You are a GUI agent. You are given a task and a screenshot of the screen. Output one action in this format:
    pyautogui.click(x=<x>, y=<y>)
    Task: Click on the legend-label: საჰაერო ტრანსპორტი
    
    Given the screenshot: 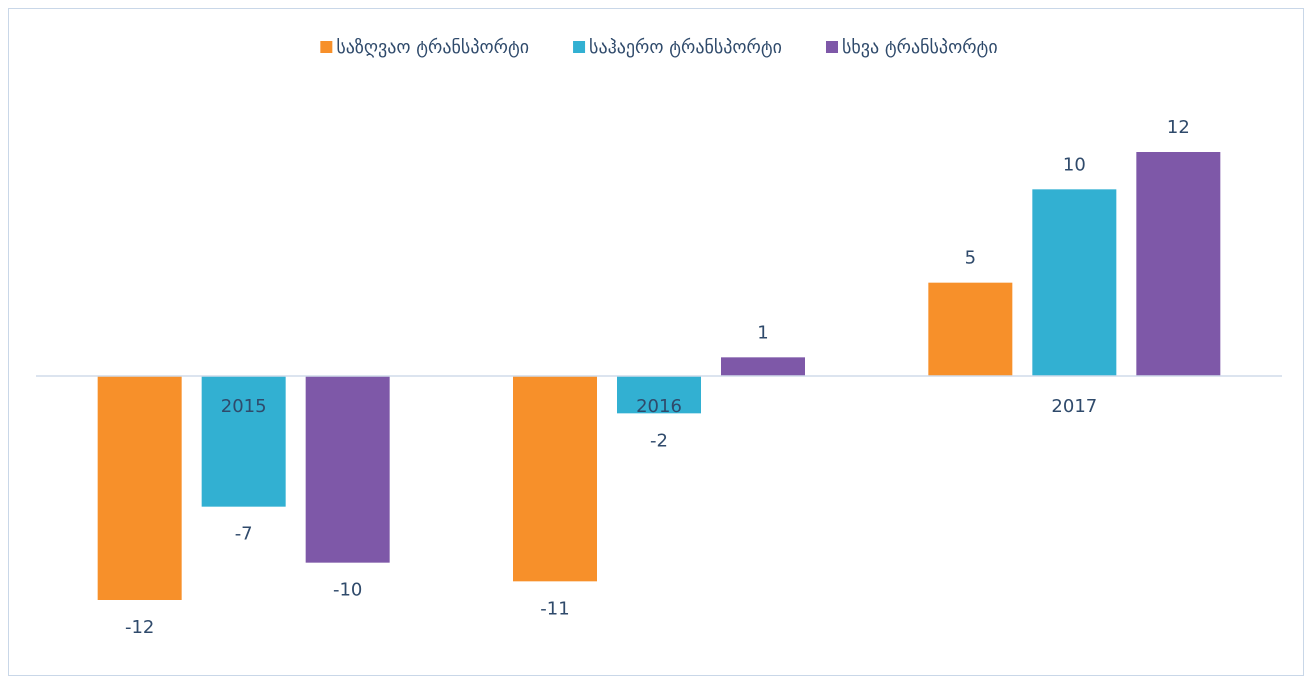 What is the action you would take?
    pyautogui.click(x=685, y=47)
    